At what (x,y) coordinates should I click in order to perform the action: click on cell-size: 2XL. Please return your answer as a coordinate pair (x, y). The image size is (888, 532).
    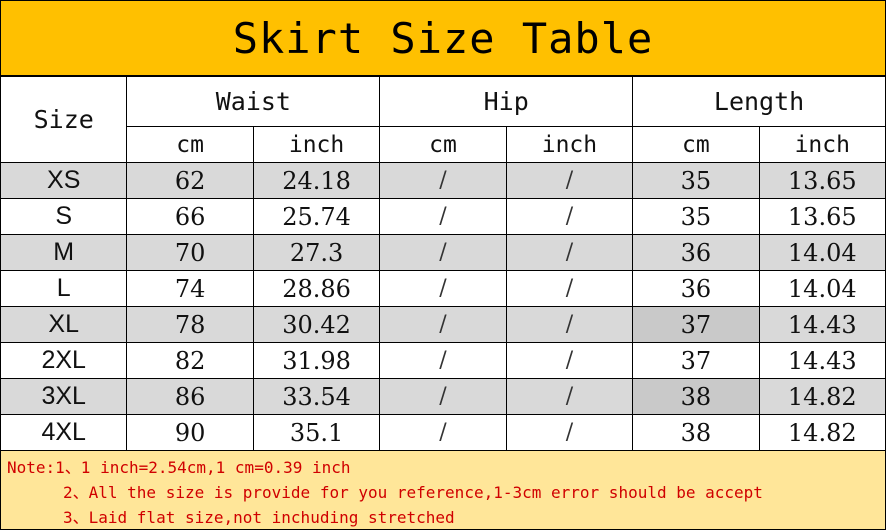
    Looking at the image, I should click on (64, 360).